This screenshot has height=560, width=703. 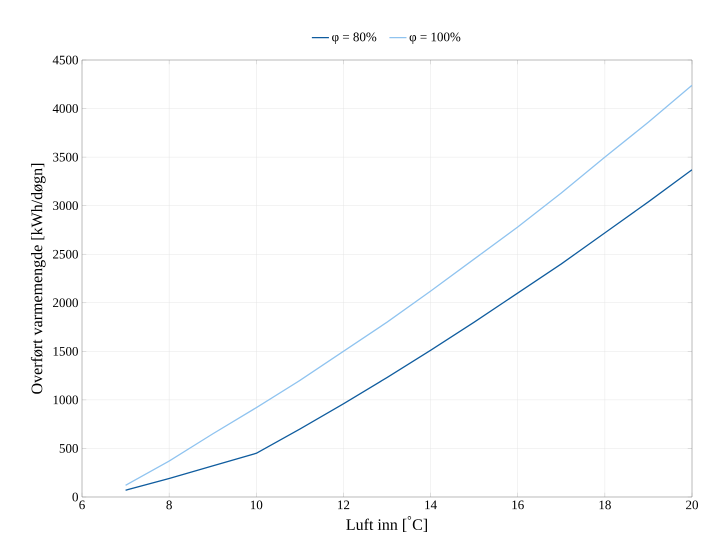 I want to click on y-tick-label: 3000, so click(x=65, y=205).